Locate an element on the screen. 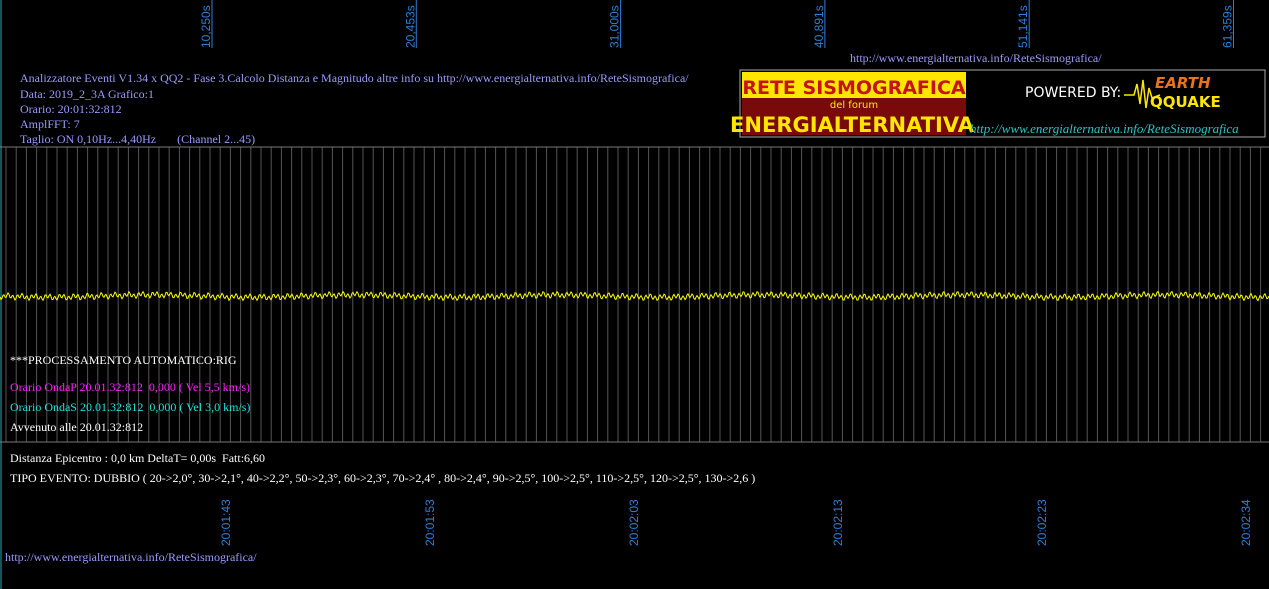  top-time-label: 51,141s is located at coordinates (1023, 26).